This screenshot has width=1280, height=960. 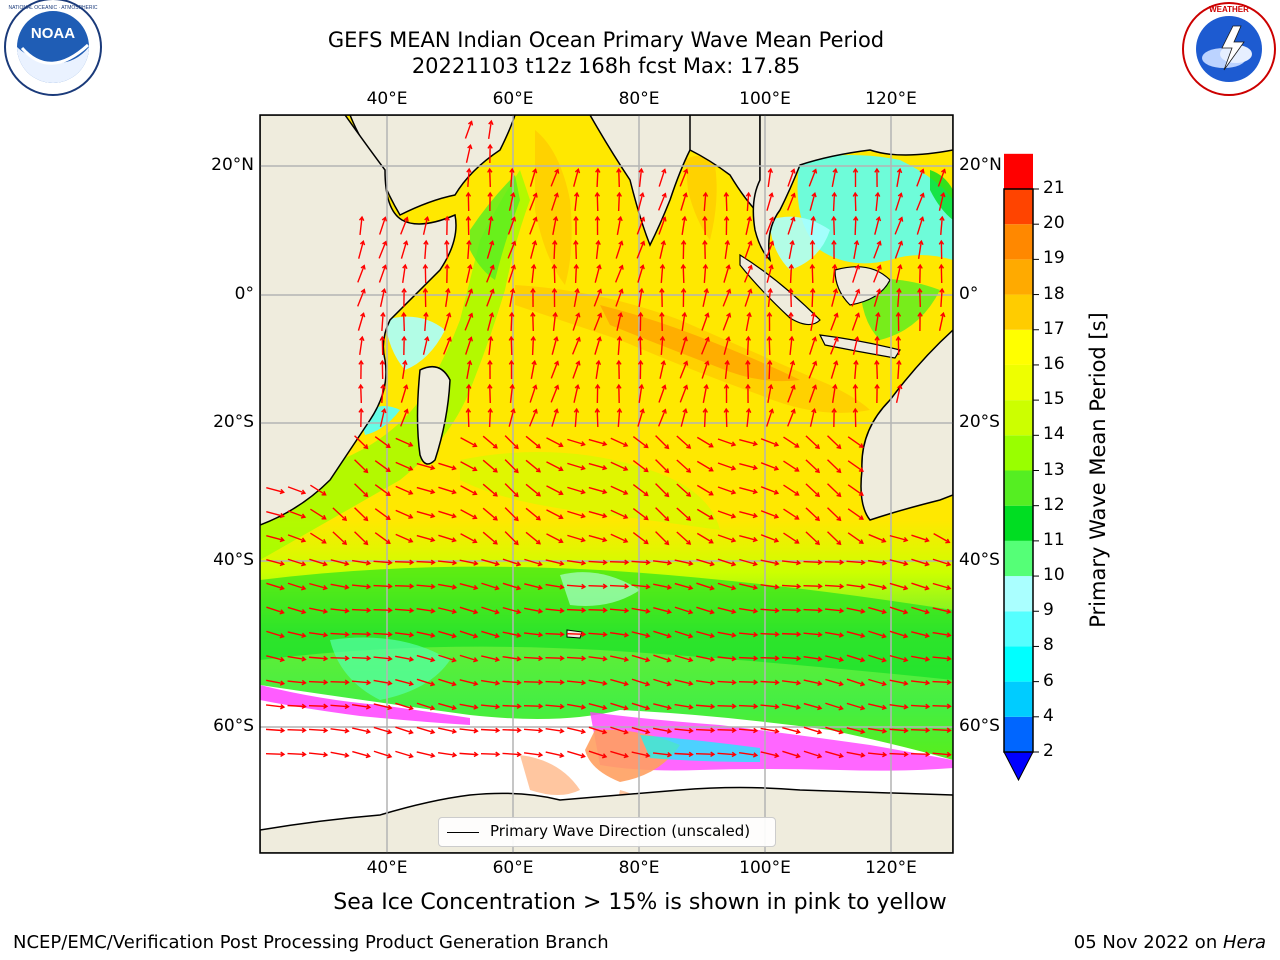 I want to click on colorbar-tick-label: 19, so click(x=1054, y=258).